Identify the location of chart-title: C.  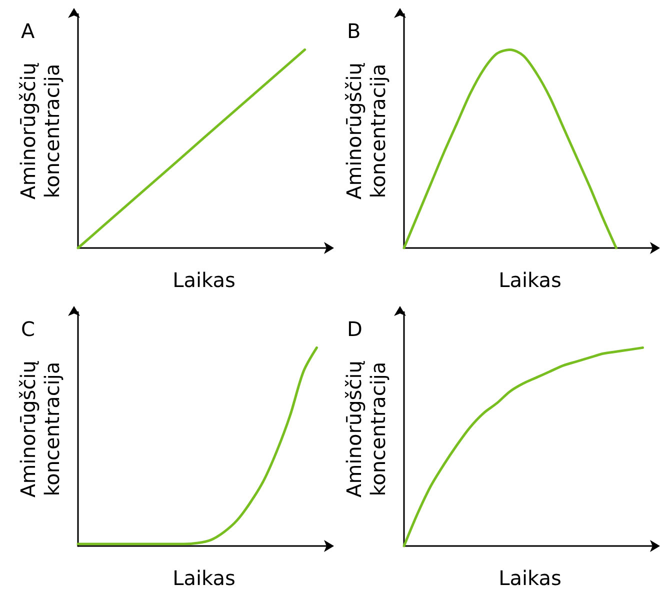
(28, 329).